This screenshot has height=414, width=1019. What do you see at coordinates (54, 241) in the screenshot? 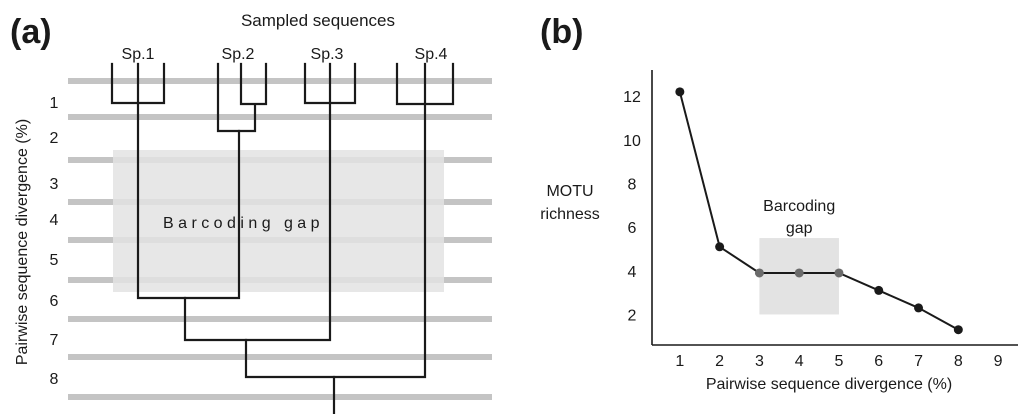
I see `level-labels: 1 2 3 4 5 6 7 8` at bounding box center [54, 241].